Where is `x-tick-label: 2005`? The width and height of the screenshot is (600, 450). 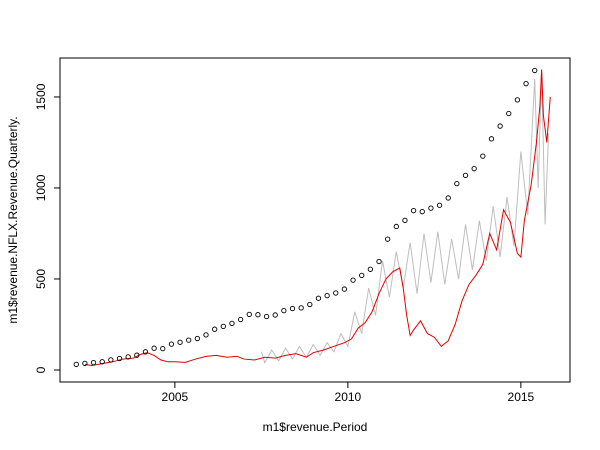
x-tick-label: 2005 is located at coordinates (175, 397).